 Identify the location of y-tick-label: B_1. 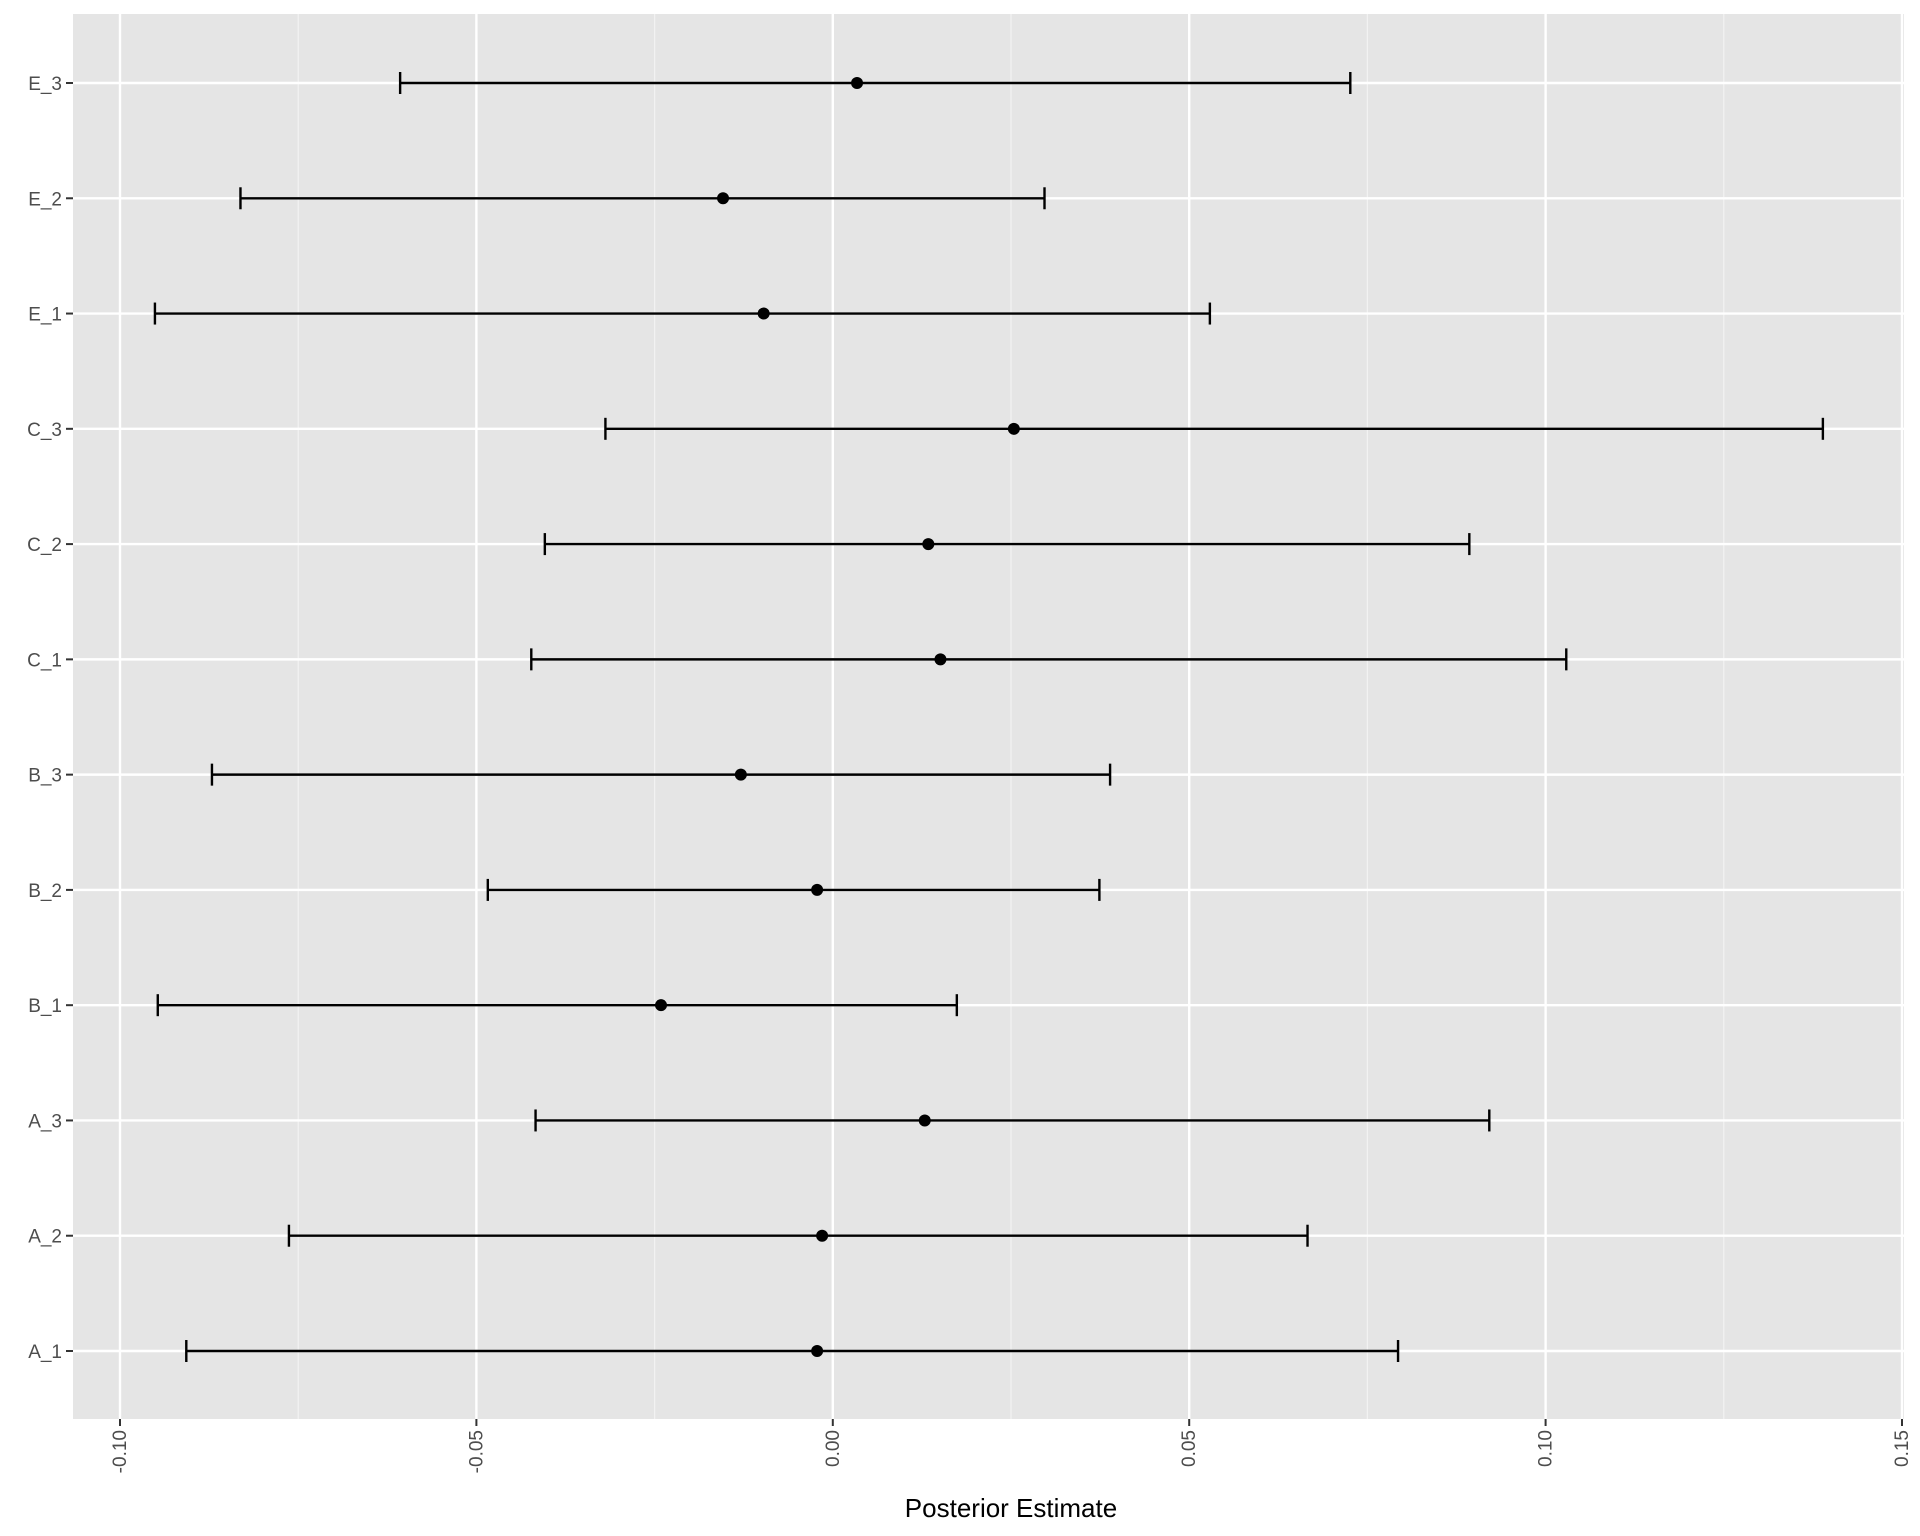
(45, 1006).